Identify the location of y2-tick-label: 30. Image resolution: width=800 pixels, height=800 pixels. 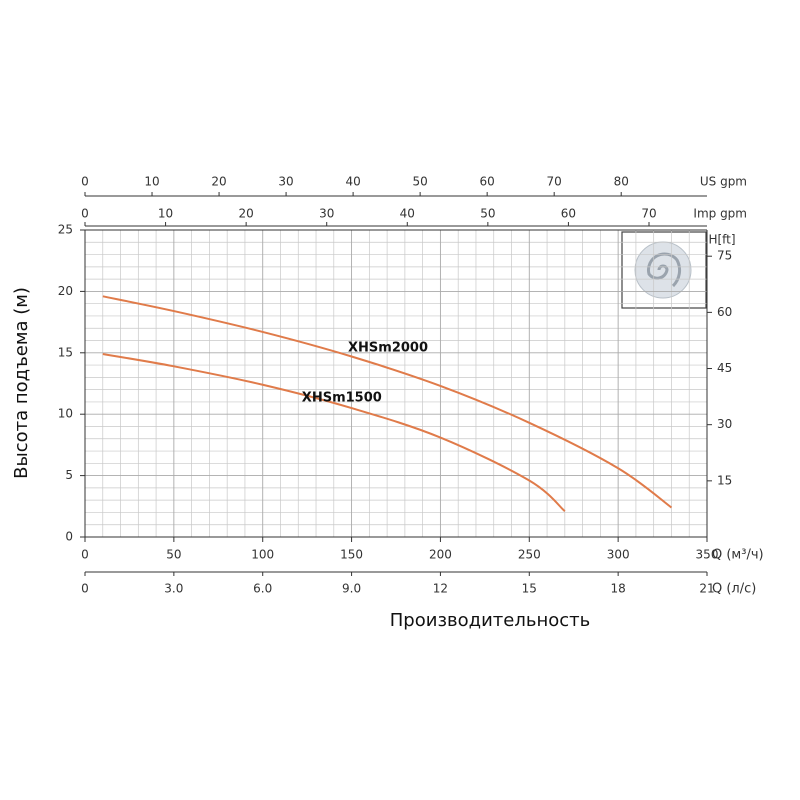
(724, 424).